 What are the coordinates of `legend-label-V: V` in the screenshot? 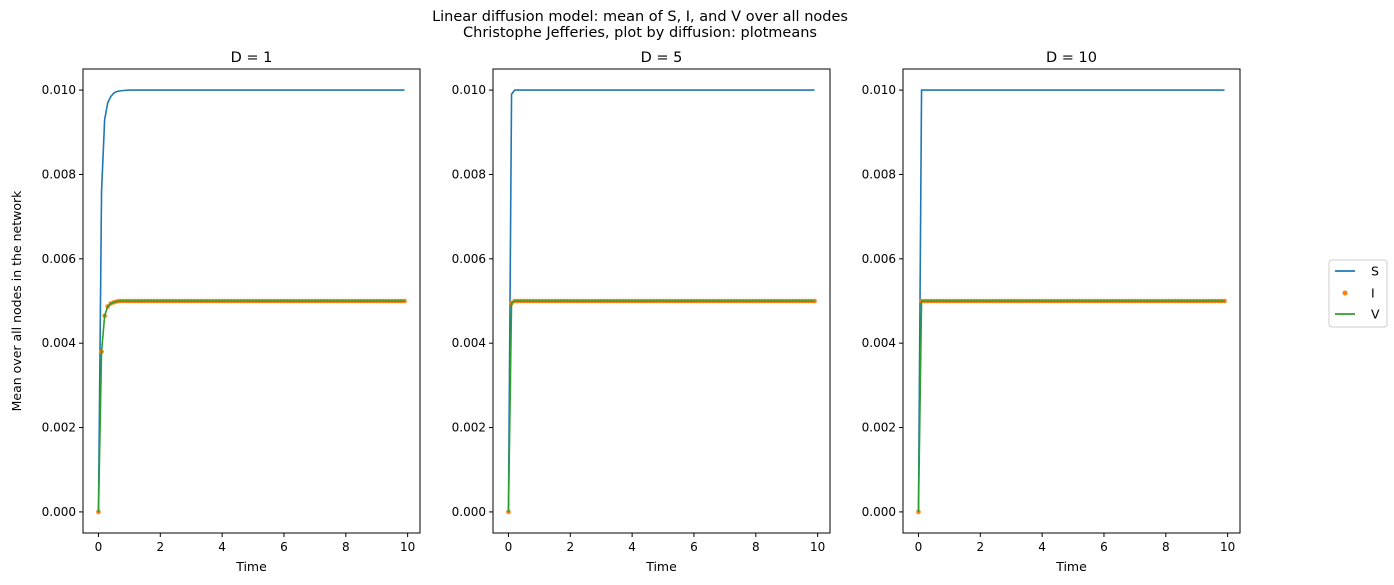 It's located at (1375, 314).